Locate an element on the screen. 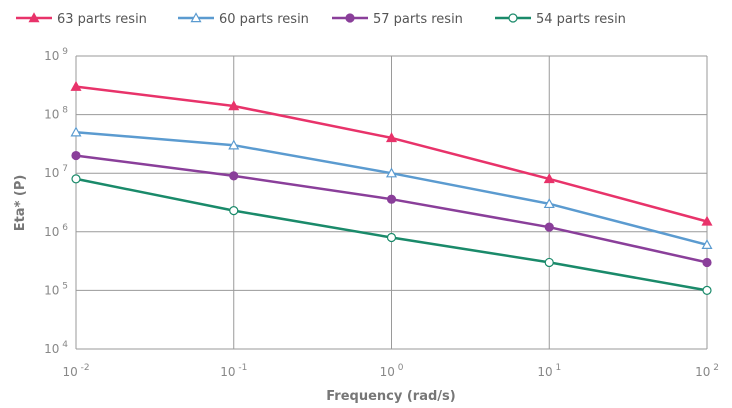 The image size is (732, 408). legend-item-2: 57 parts resin is located at coordinates (397, 19).